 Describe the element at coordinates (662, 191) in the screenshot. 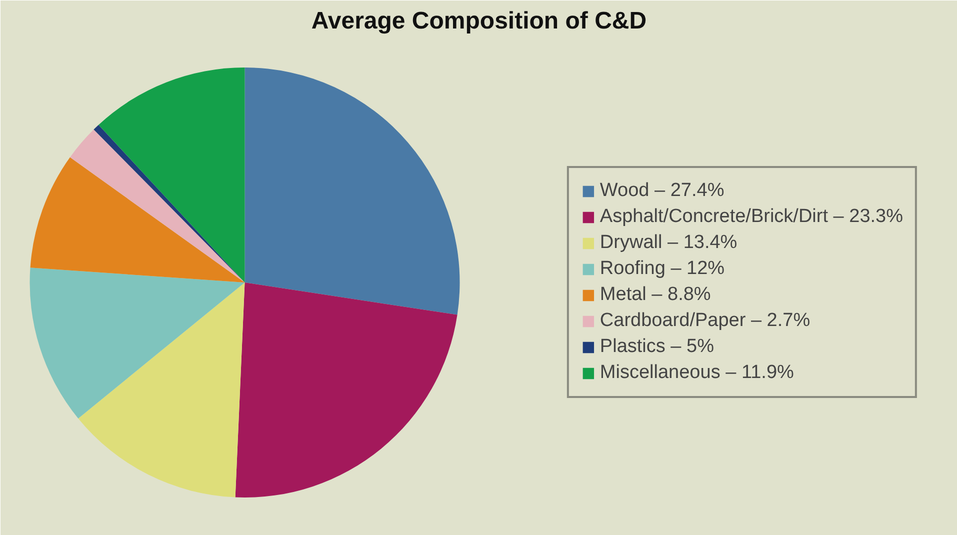

I see `legend-label: Wood – 27.4%` at that location.